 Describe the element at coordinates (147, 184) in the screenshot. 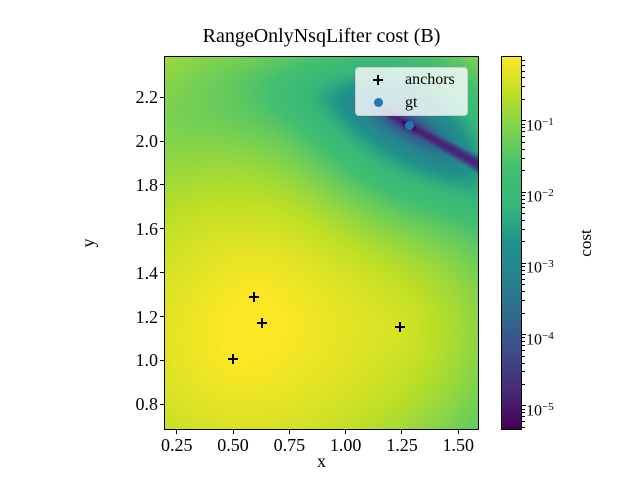

I see `y-tick-label: 1.8` at that location.